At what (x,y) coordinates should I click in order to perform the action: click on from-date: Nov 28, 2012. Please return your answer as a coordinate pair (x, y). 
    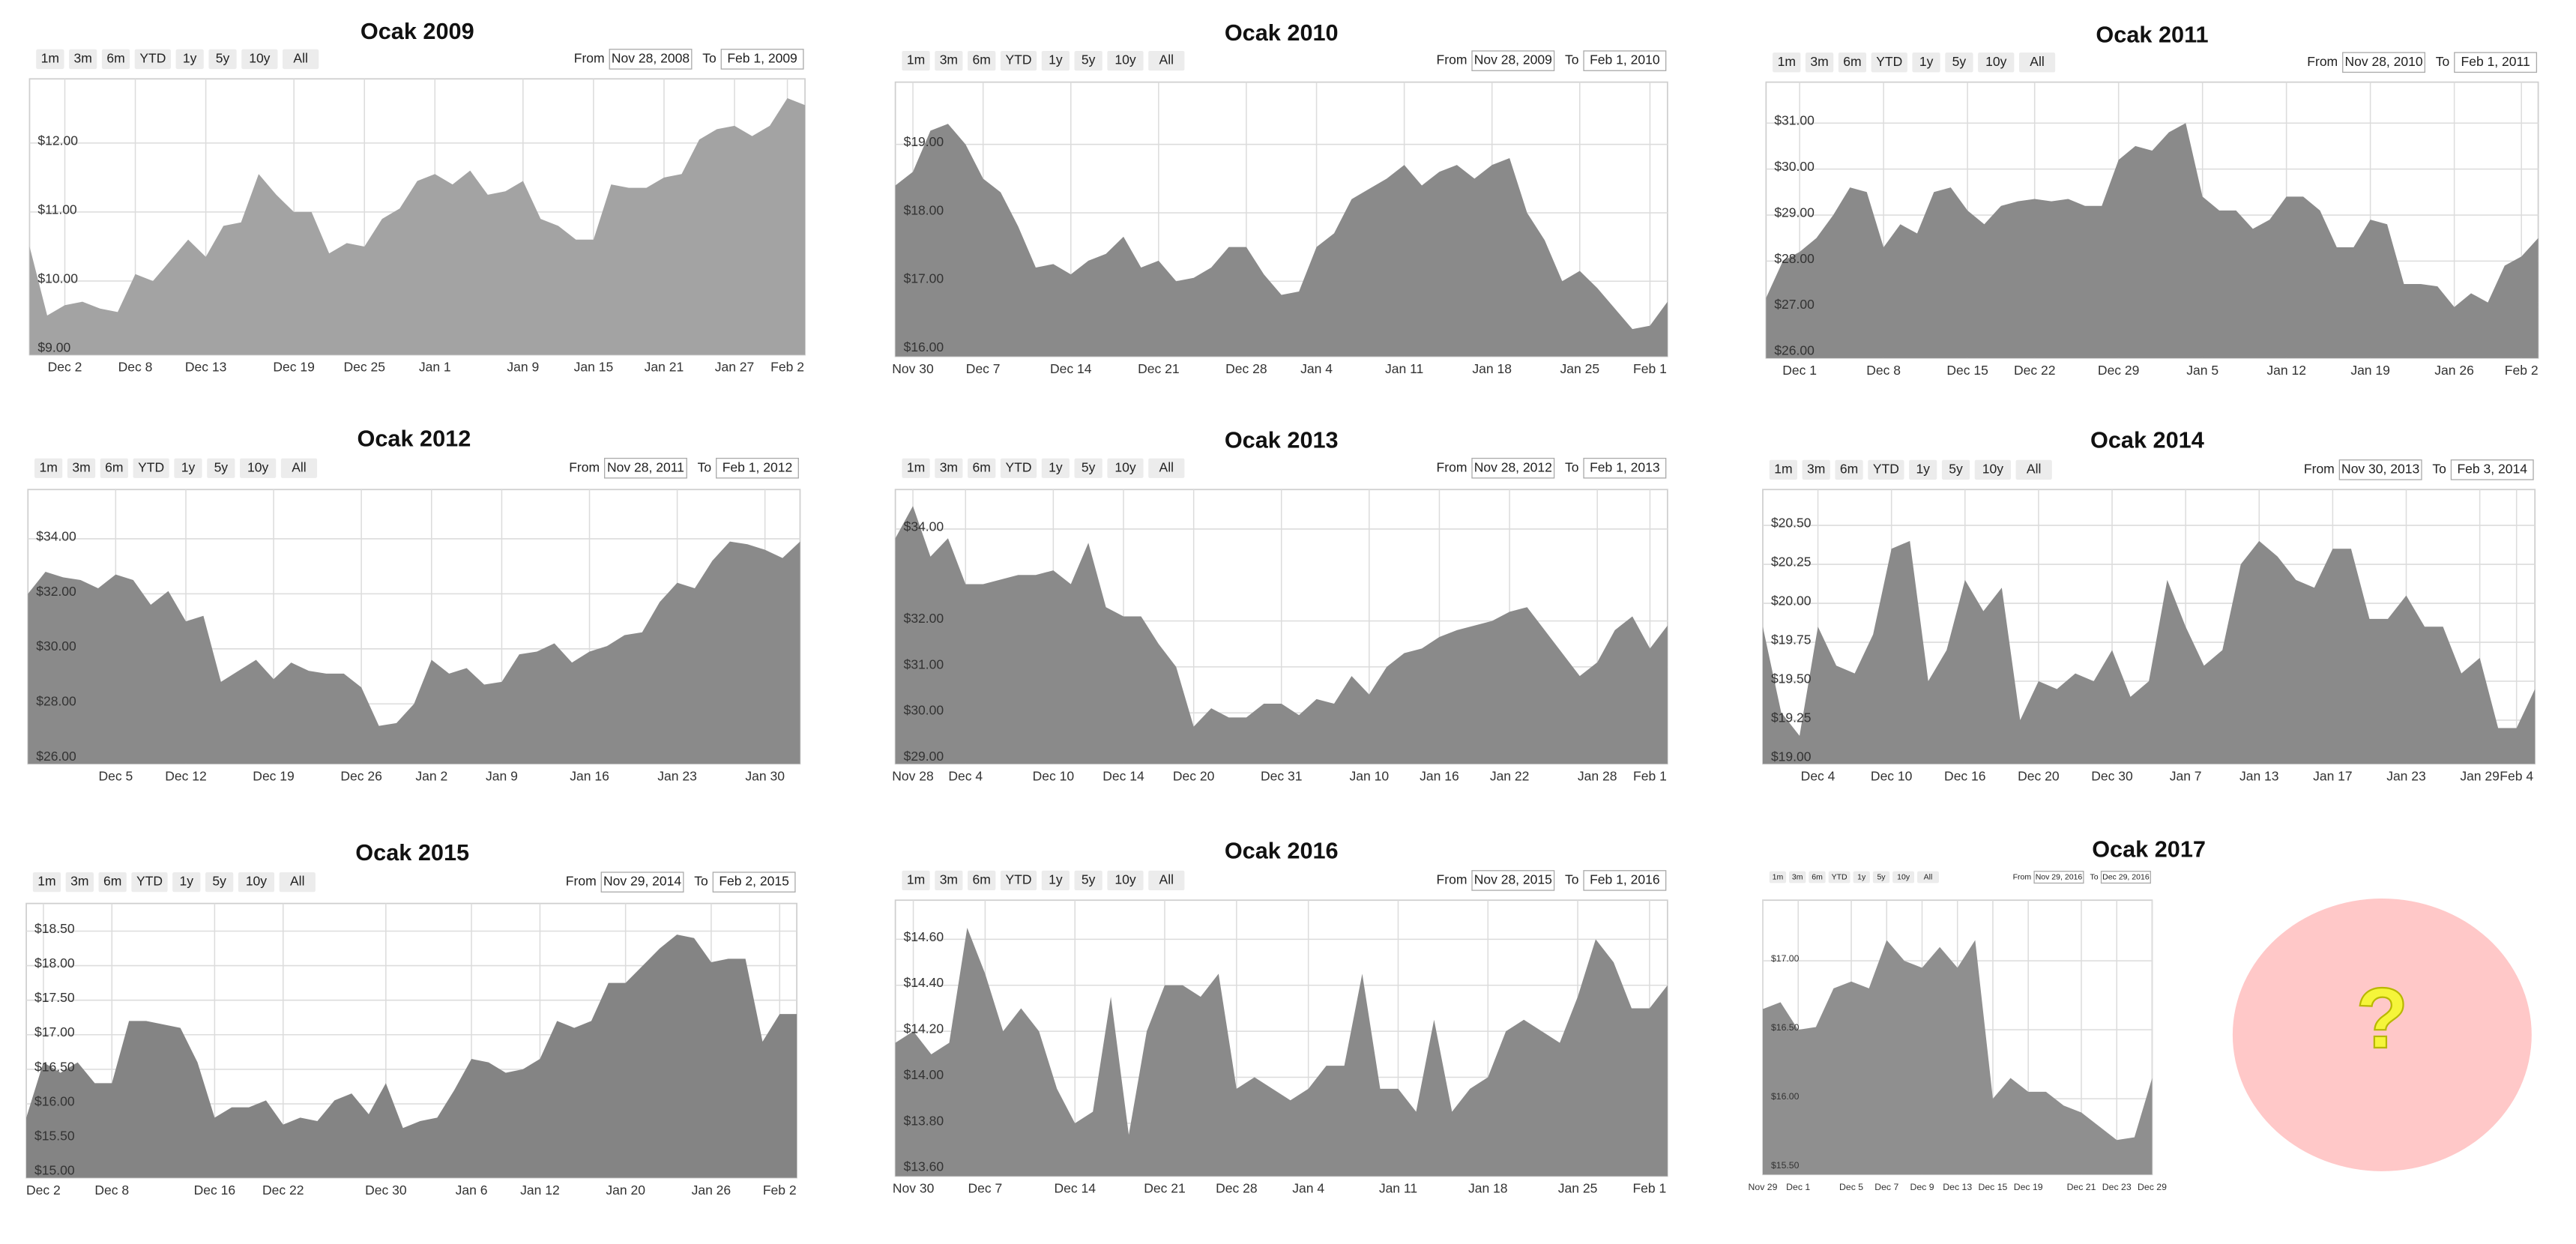
    Looking at the image, I should click on (1513, 466).